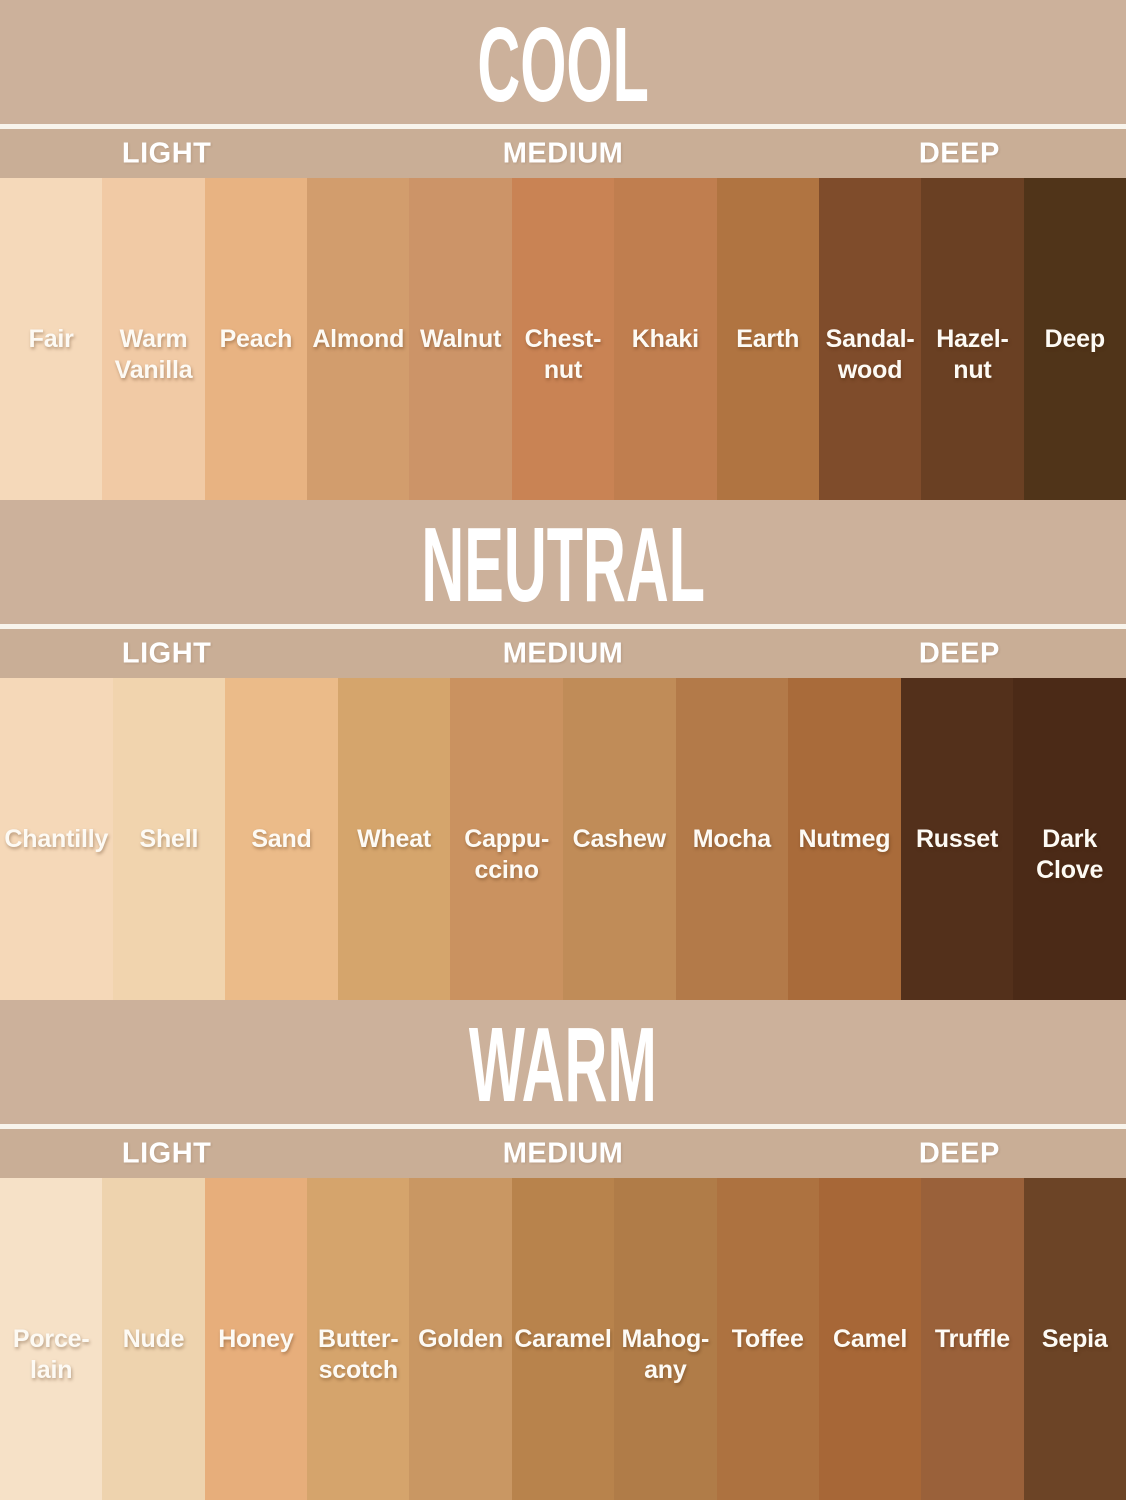  I want to click on swatch-sandal-wood: Sandal- wood, so click(870, 339).